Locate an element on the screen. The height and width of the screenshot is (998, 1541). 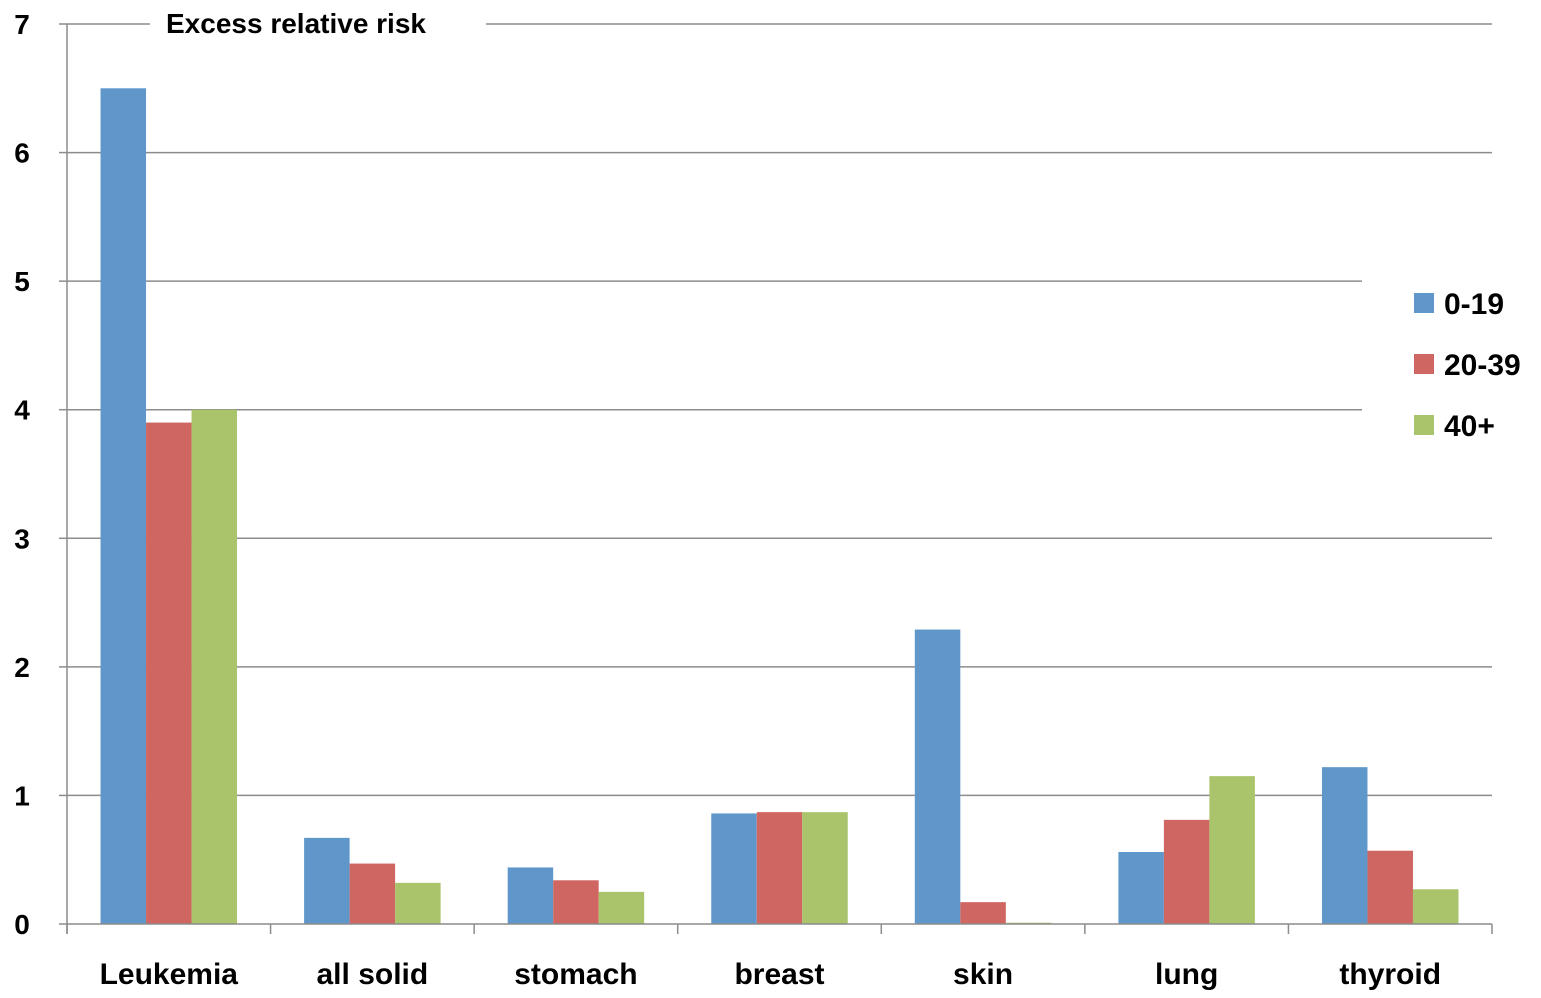
chart-title-background is located at coordinates (318, 24).